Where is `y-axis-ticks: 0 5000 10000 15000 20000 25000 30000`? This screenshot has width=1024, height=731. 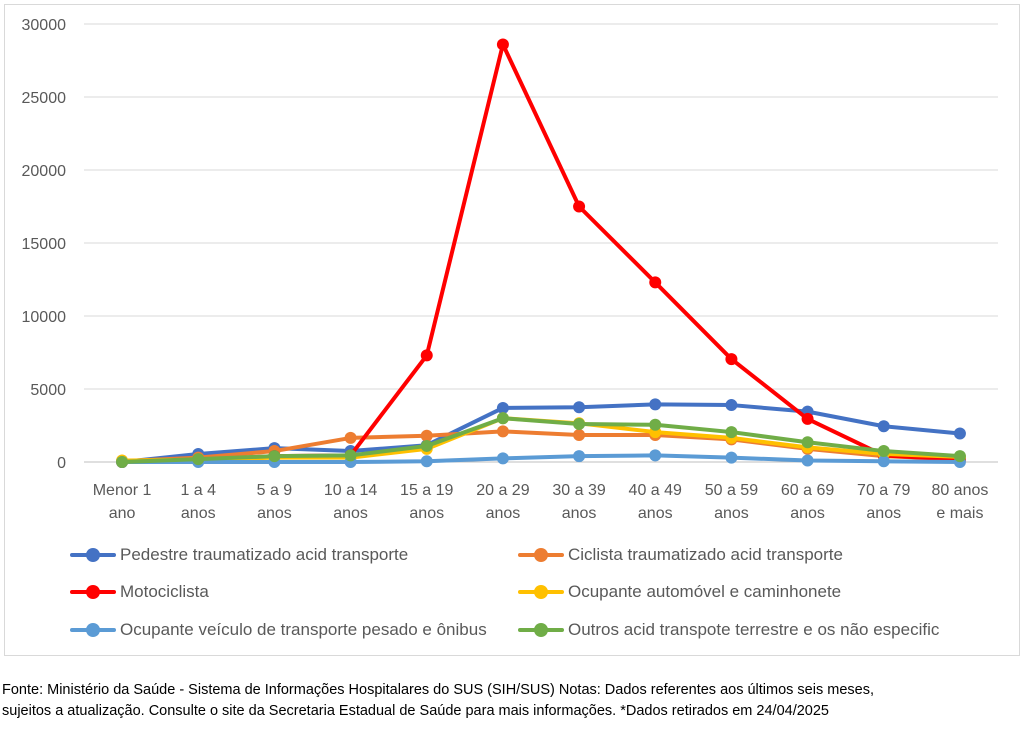
y-axis-ticks: 0 5000 10000 15000 20000 25000 30000 is located at coordinates (44, 244).